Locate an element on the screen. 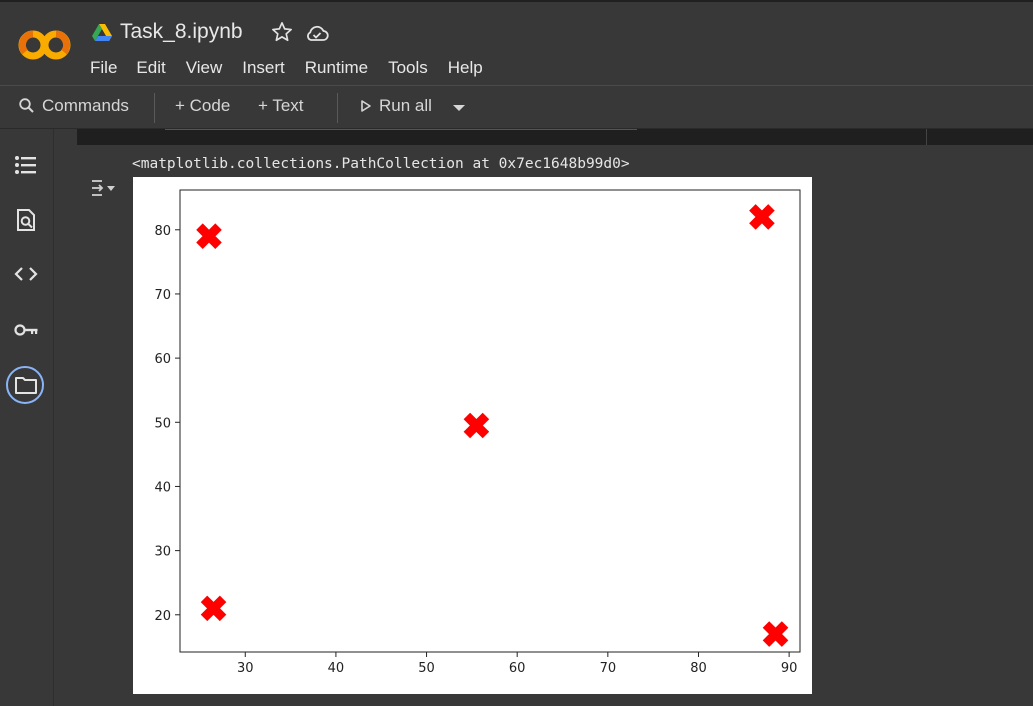 The width and height of the screenshot is (1033, 706). menu-runtime: Runtime is located at coordinates (336, 67).